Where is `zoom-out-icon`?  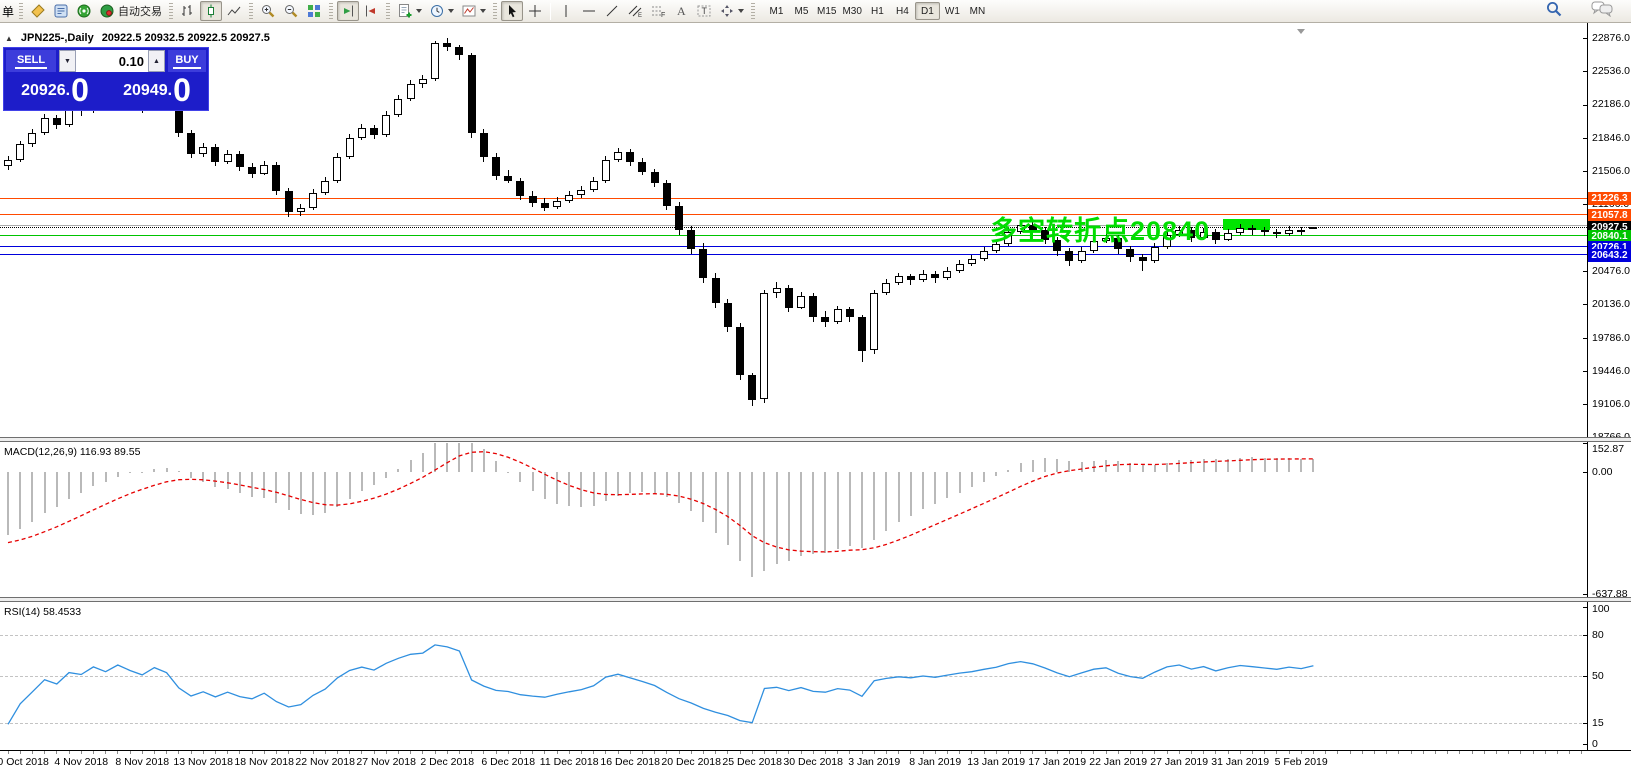 zoom-out-icon is located at coordinates (291, 11).